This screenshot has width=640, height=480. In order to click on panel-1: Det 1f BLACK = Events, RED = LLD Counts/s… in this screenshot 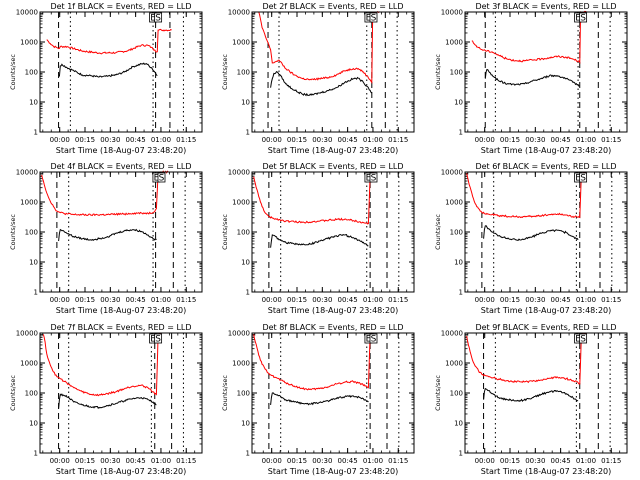, I will do `click(106, 78)`.